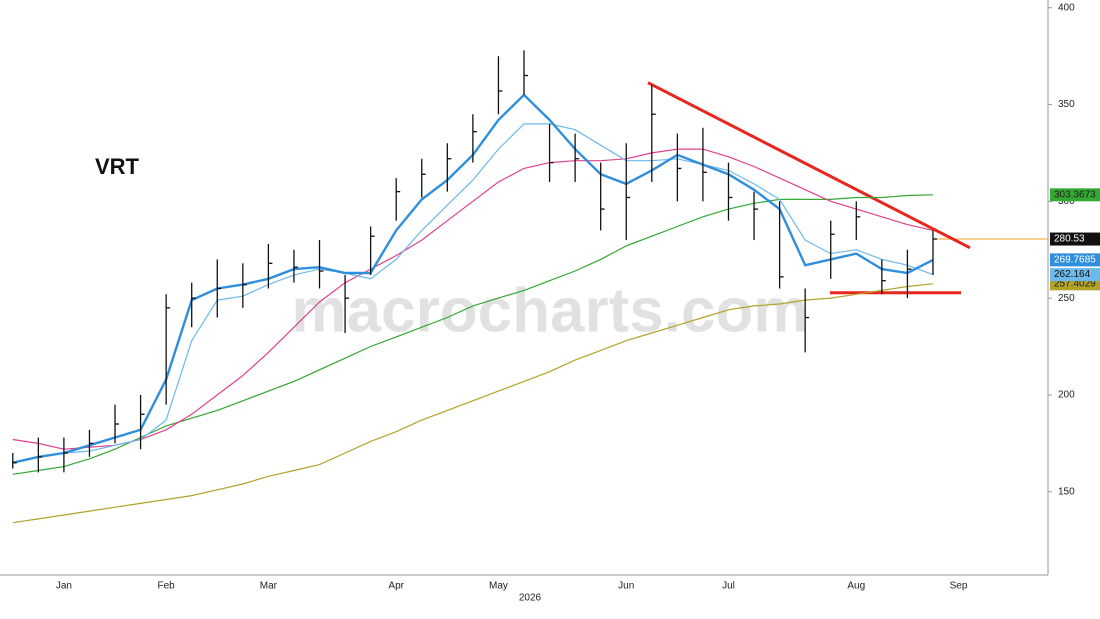 Image resolution: width=1100 pixels, height=619 pixels. What do you see at coordinates (1066, 298) in the screenshot?
I see `y-tick-label: 250` at bounding box center [1066, 298].